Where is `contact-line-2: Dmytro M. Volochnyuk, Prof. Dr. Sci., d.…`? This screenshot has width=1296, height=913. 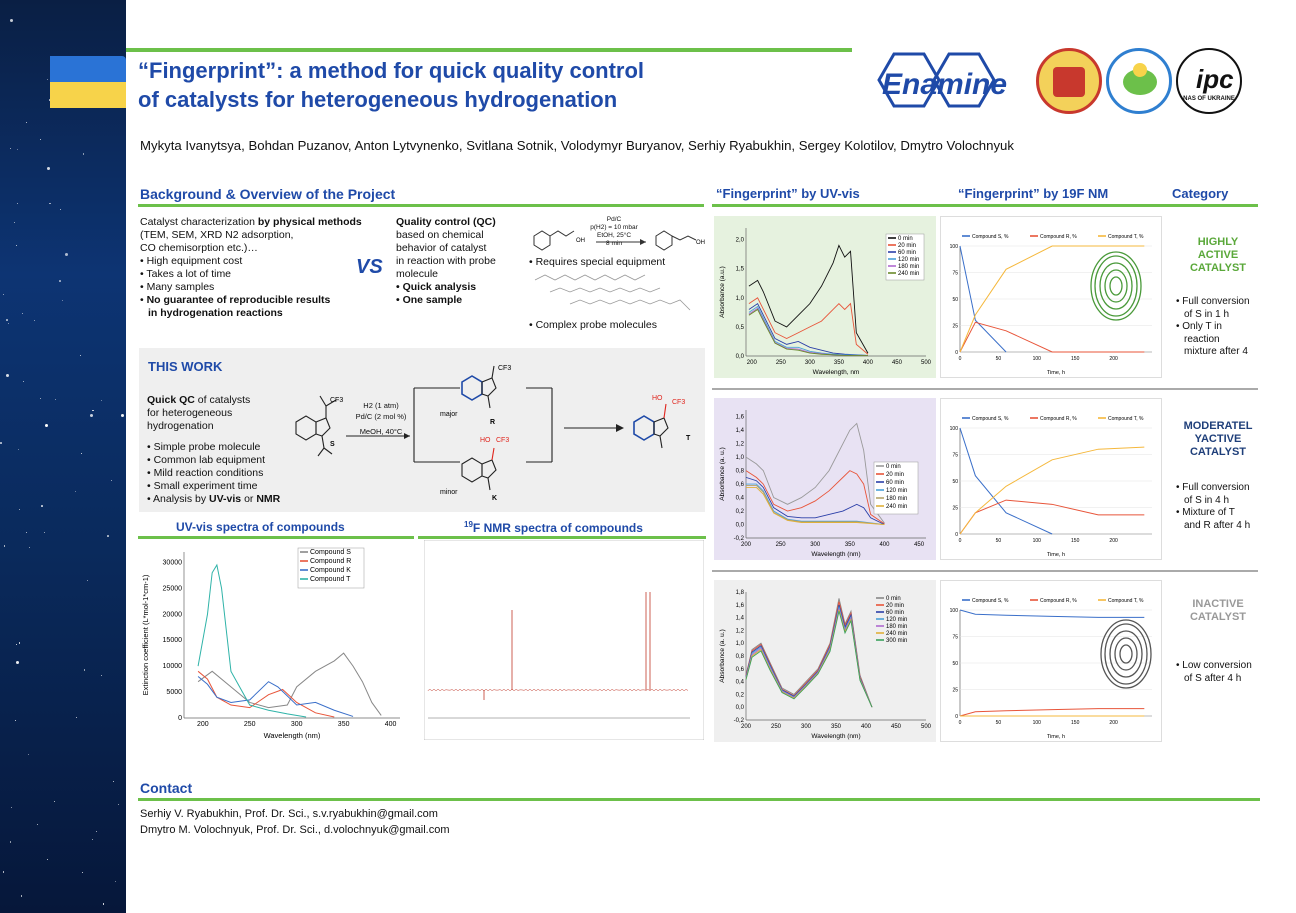
contact-line-2: Dmytro M. Volochnyuk, Prof. Dr. Sci., d.… is located at coordinates (295, 830).